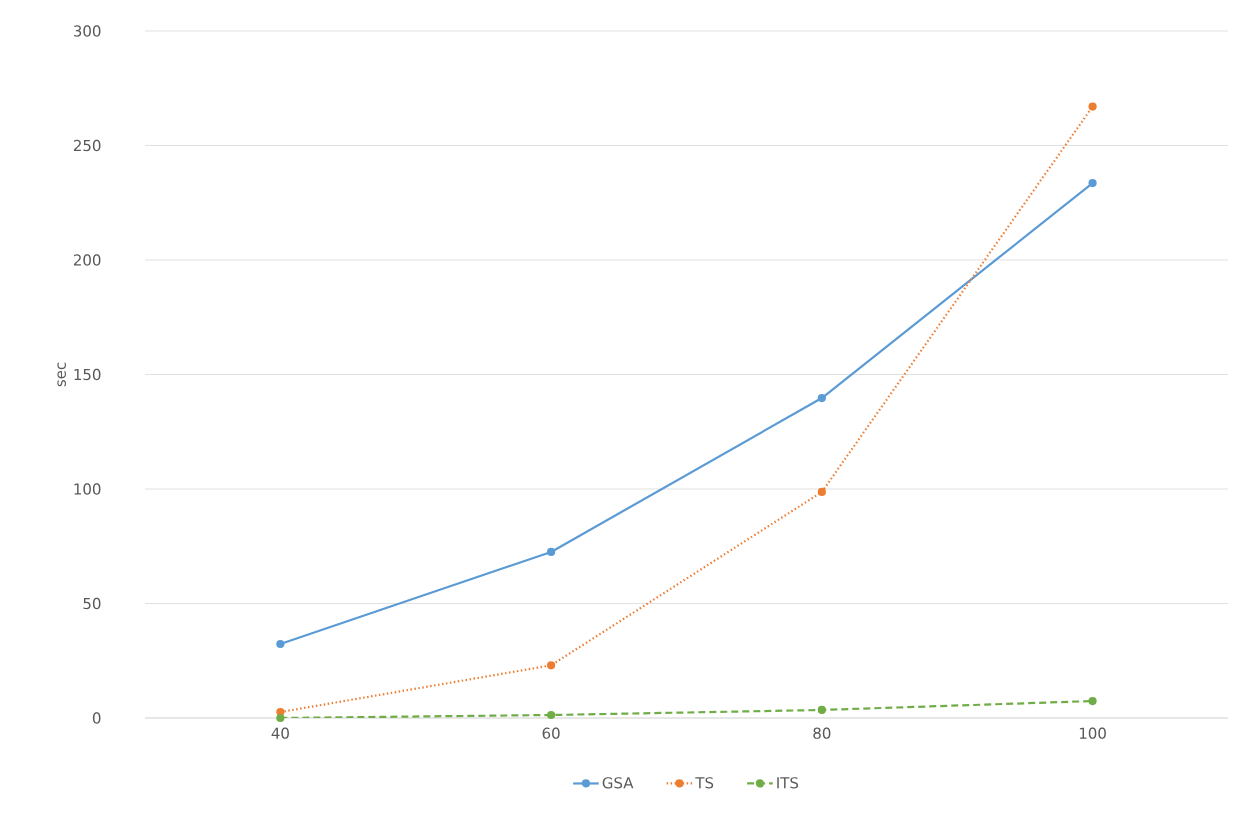 This screenshot has height=829, width=1245. I want to click on y-tick-label: 100, so click(87, 489).